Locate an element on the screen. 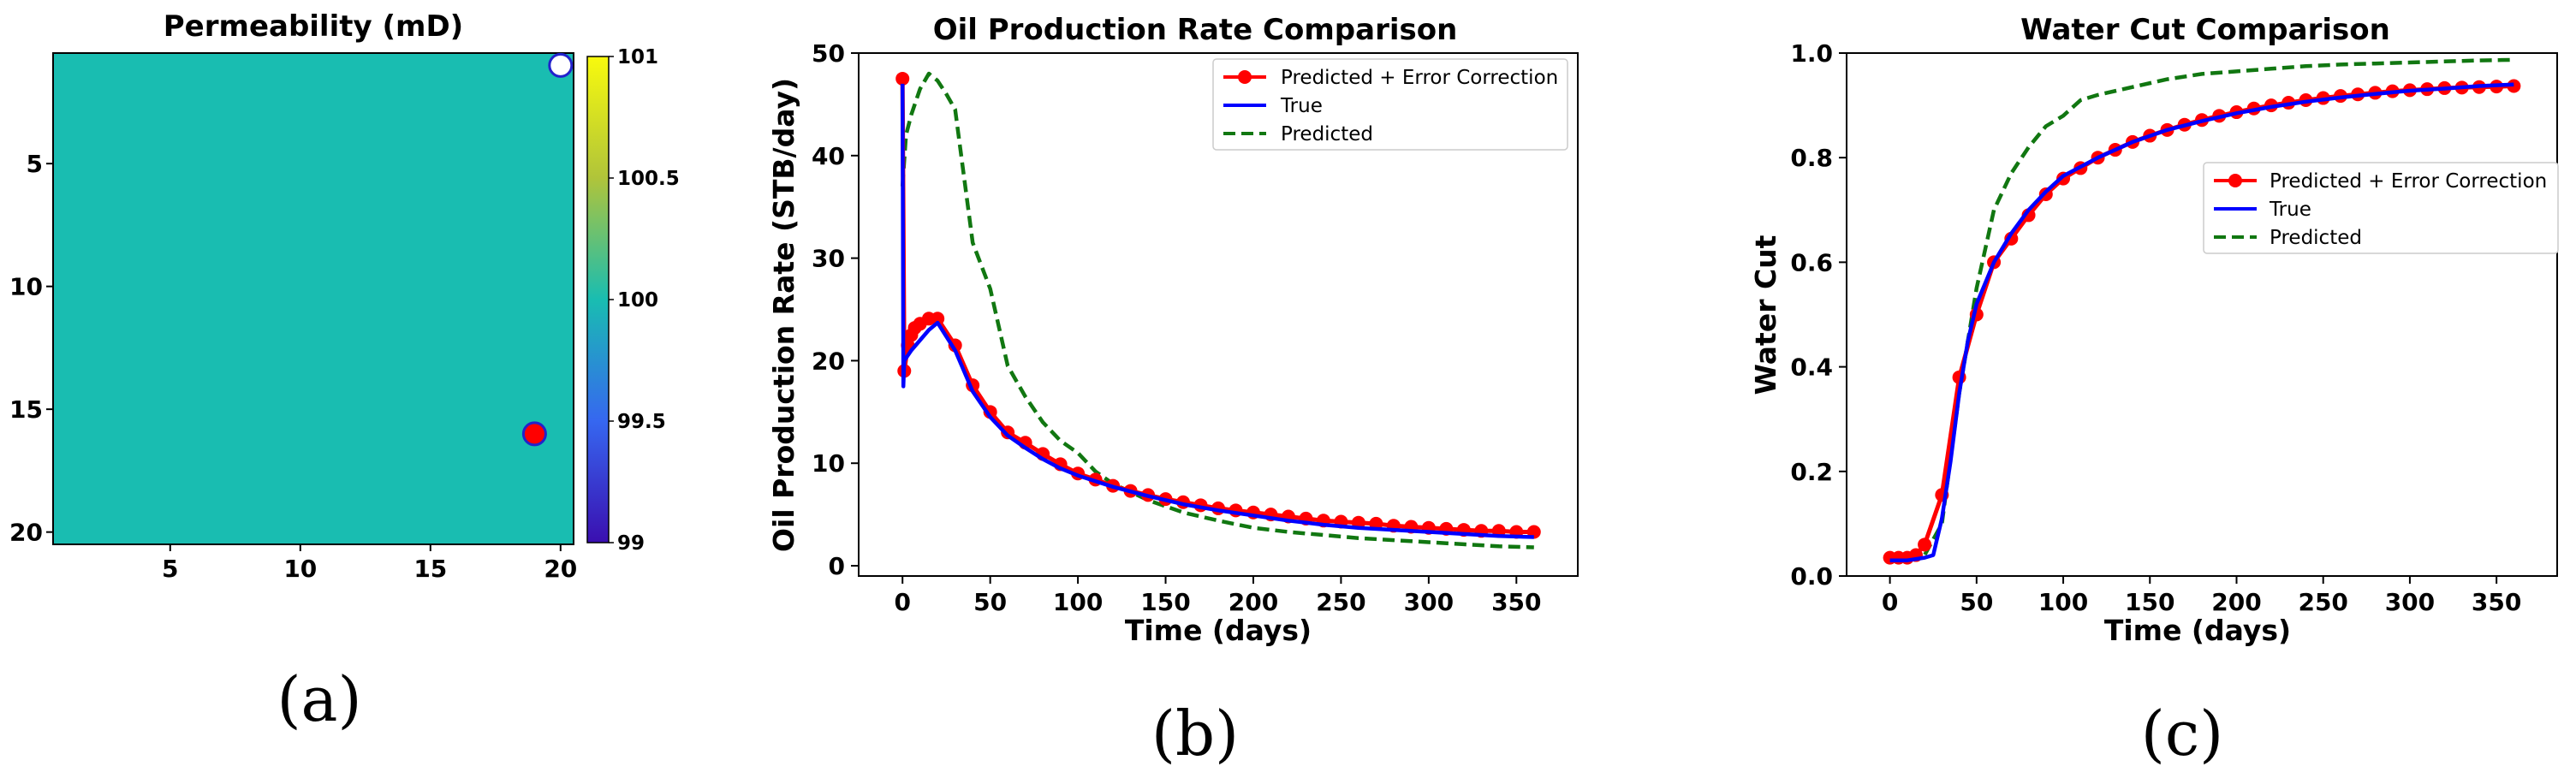 This screenshot has height=778, width=2576. panel-label-b: (b) is located at coordinates (1195, 733).